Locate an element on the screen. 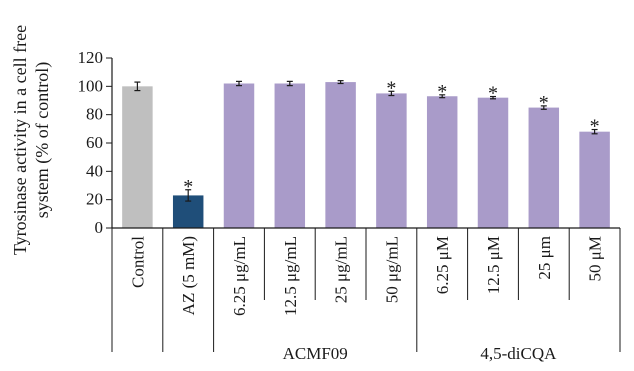 The height and width of the screenshot is (371, 634). y-tick-label: 0 is located at coordinates (99, 227).